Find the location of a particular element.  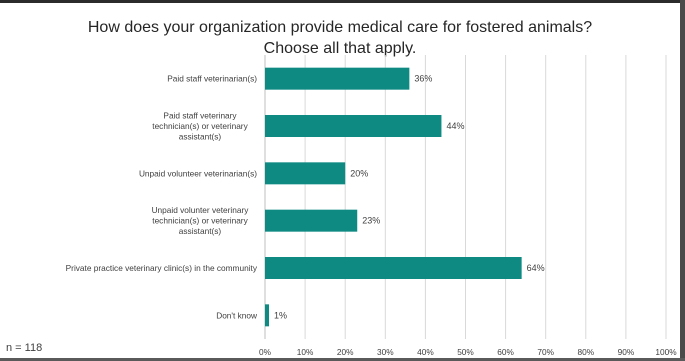

x-tick-label: 40% is located at coordinates (425, 352).